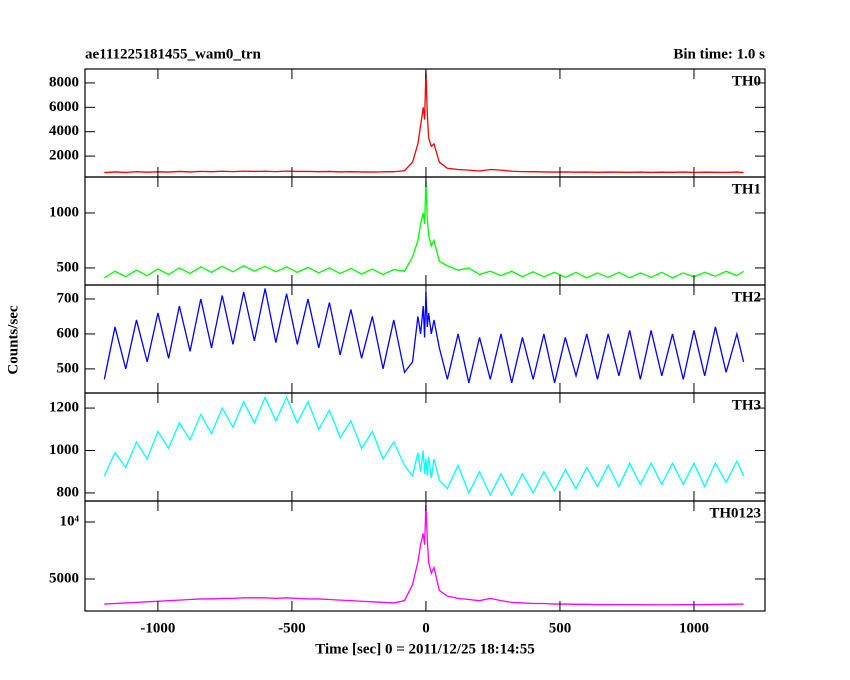  Describe the element at coordinates (746, 189) in the screenshot. I see `legend-label: TH1` at that location.